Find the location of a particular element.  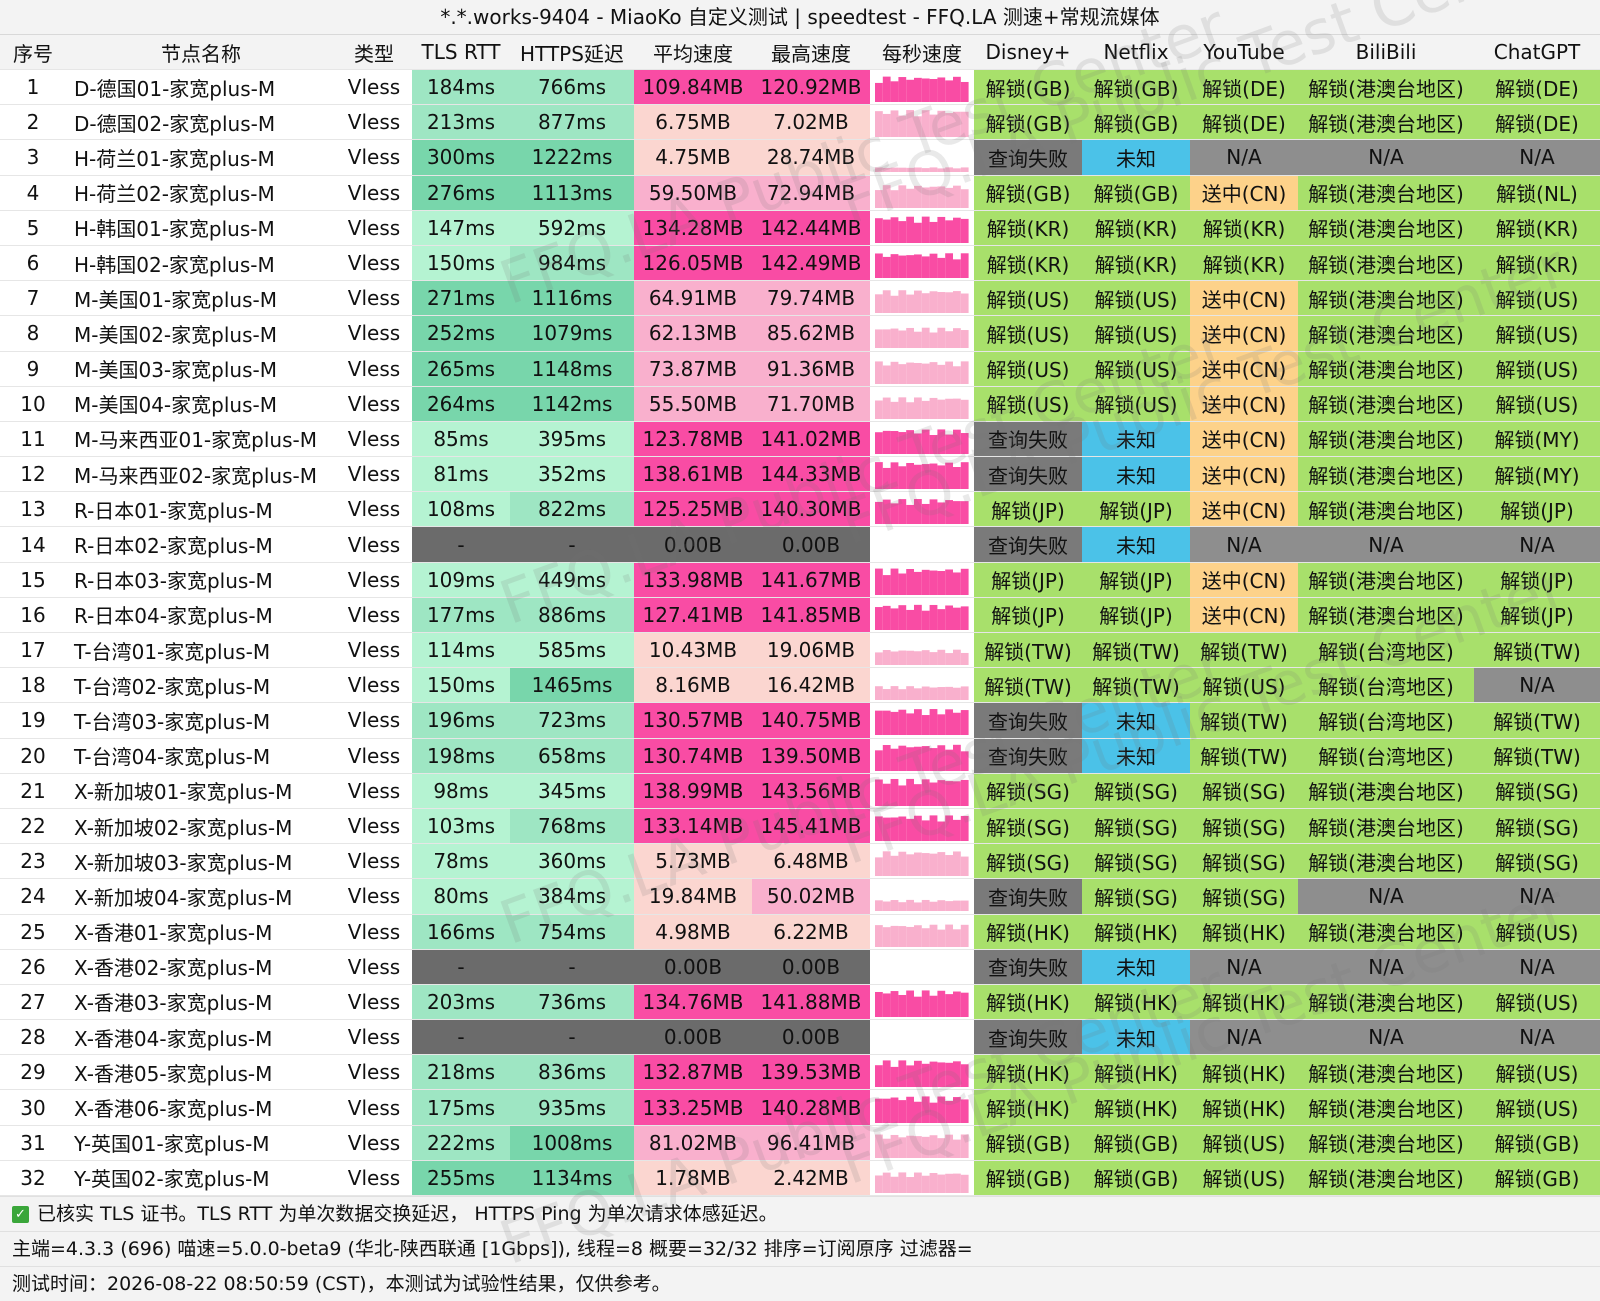

avg-speed: 125.25MB is located at coordinates (693, 509).